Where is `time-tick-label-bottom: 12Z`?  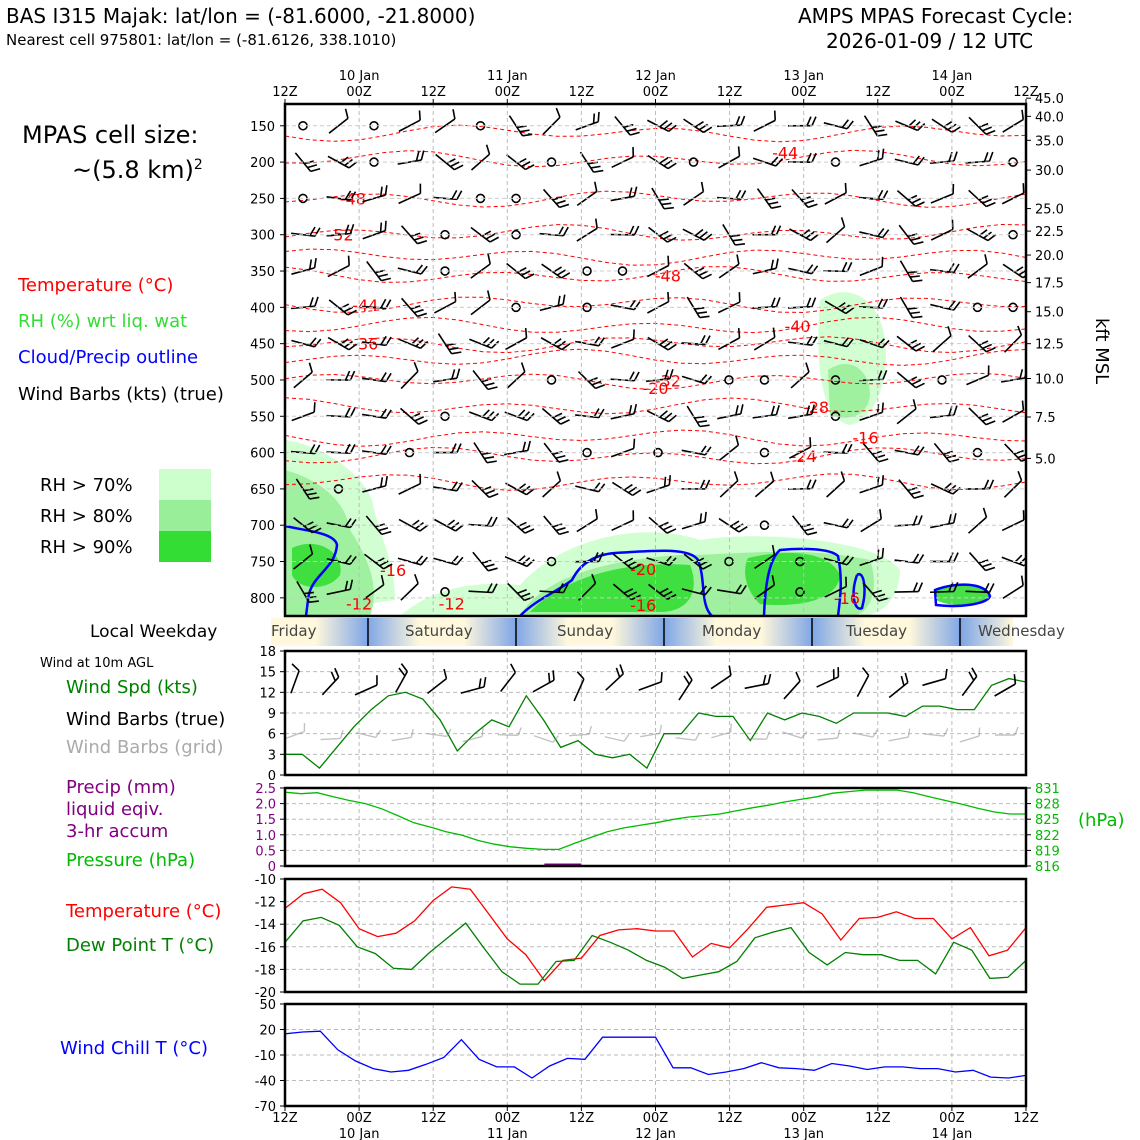
time-tick-label-bottom: 12Z is located at coordinates (878, 1118).